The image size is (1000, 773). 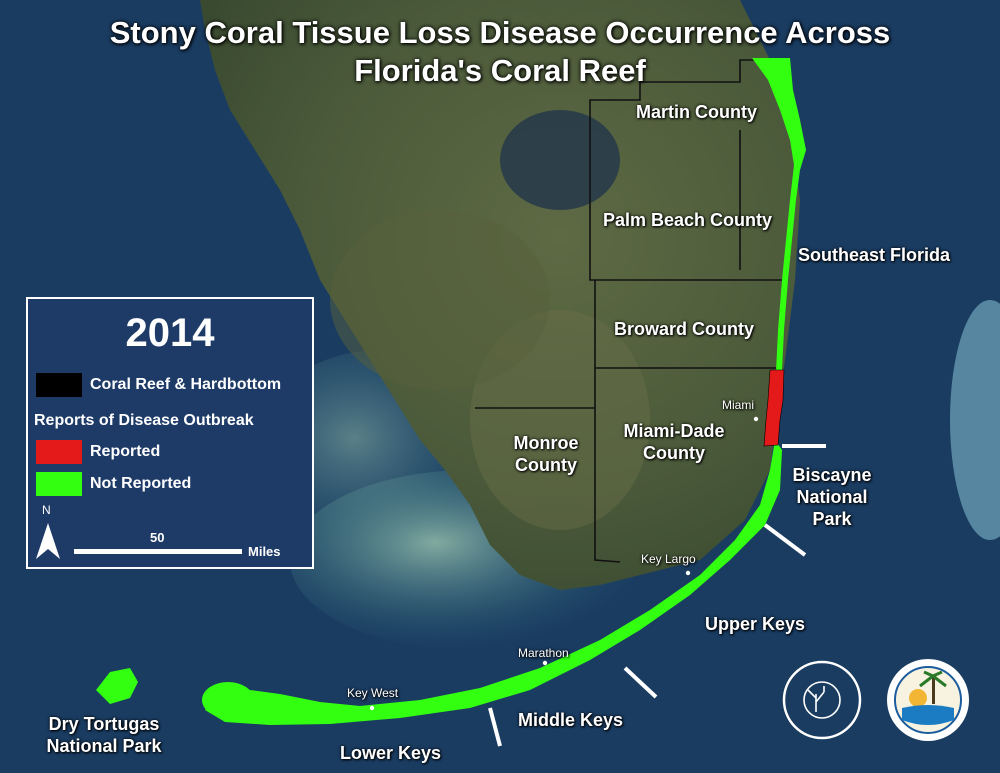 I want to click on callout-lines, so click(x=657, y=595).